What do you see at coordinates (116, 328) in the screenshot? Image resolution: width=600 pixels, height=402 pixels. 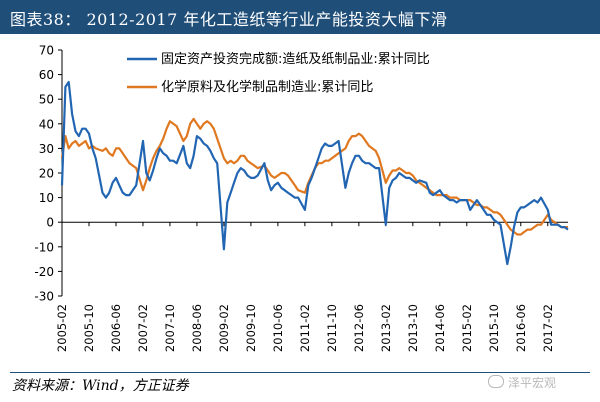 I see `x-tick-label: 2006-06` at bounding box center [116, 328].